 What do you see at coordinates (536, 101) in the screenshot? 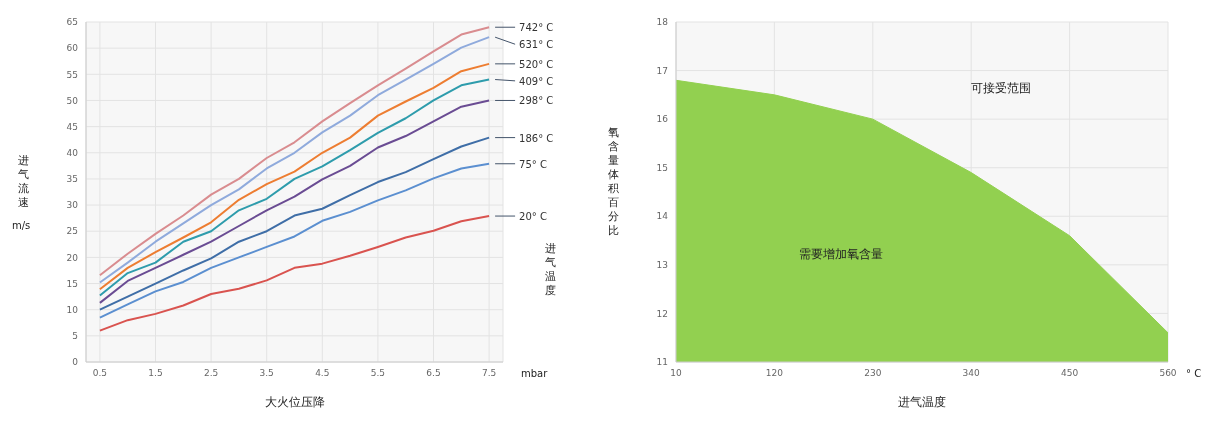
I see `text: 298° C` at bounding box center [536, 101].